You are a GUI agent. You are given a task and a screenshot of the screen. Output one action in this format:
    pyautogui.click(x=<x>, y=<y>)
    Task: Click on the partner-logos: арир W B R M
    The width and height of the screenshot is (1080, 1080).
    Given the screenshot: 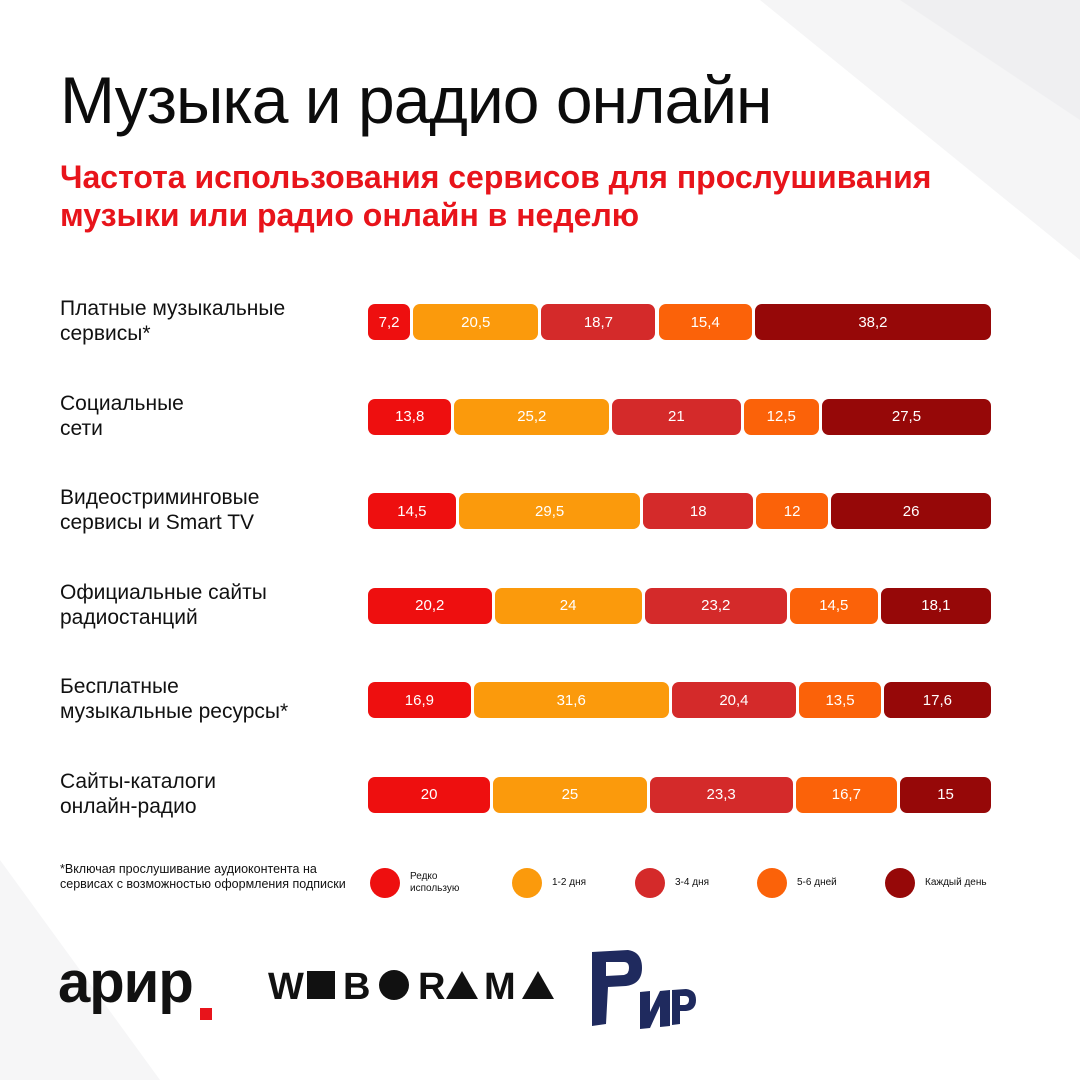 What is the action you would take?
    pyautogui.click(x=377, y=989)
    